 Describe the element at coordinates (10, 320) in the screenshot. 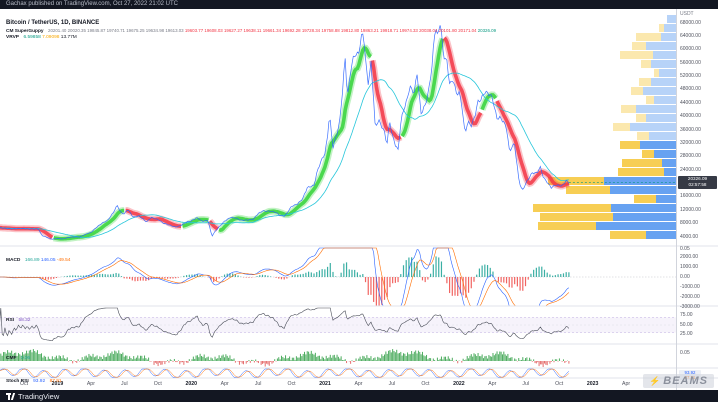

I see `rsi-label: RSI` at that location.